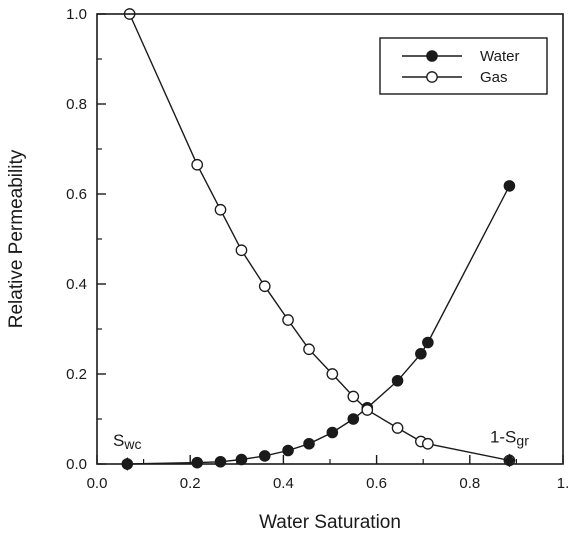  Describe the element at coordinates (190, 483) in the screenshot. I see `x-tick-label: 0.2` at that location.